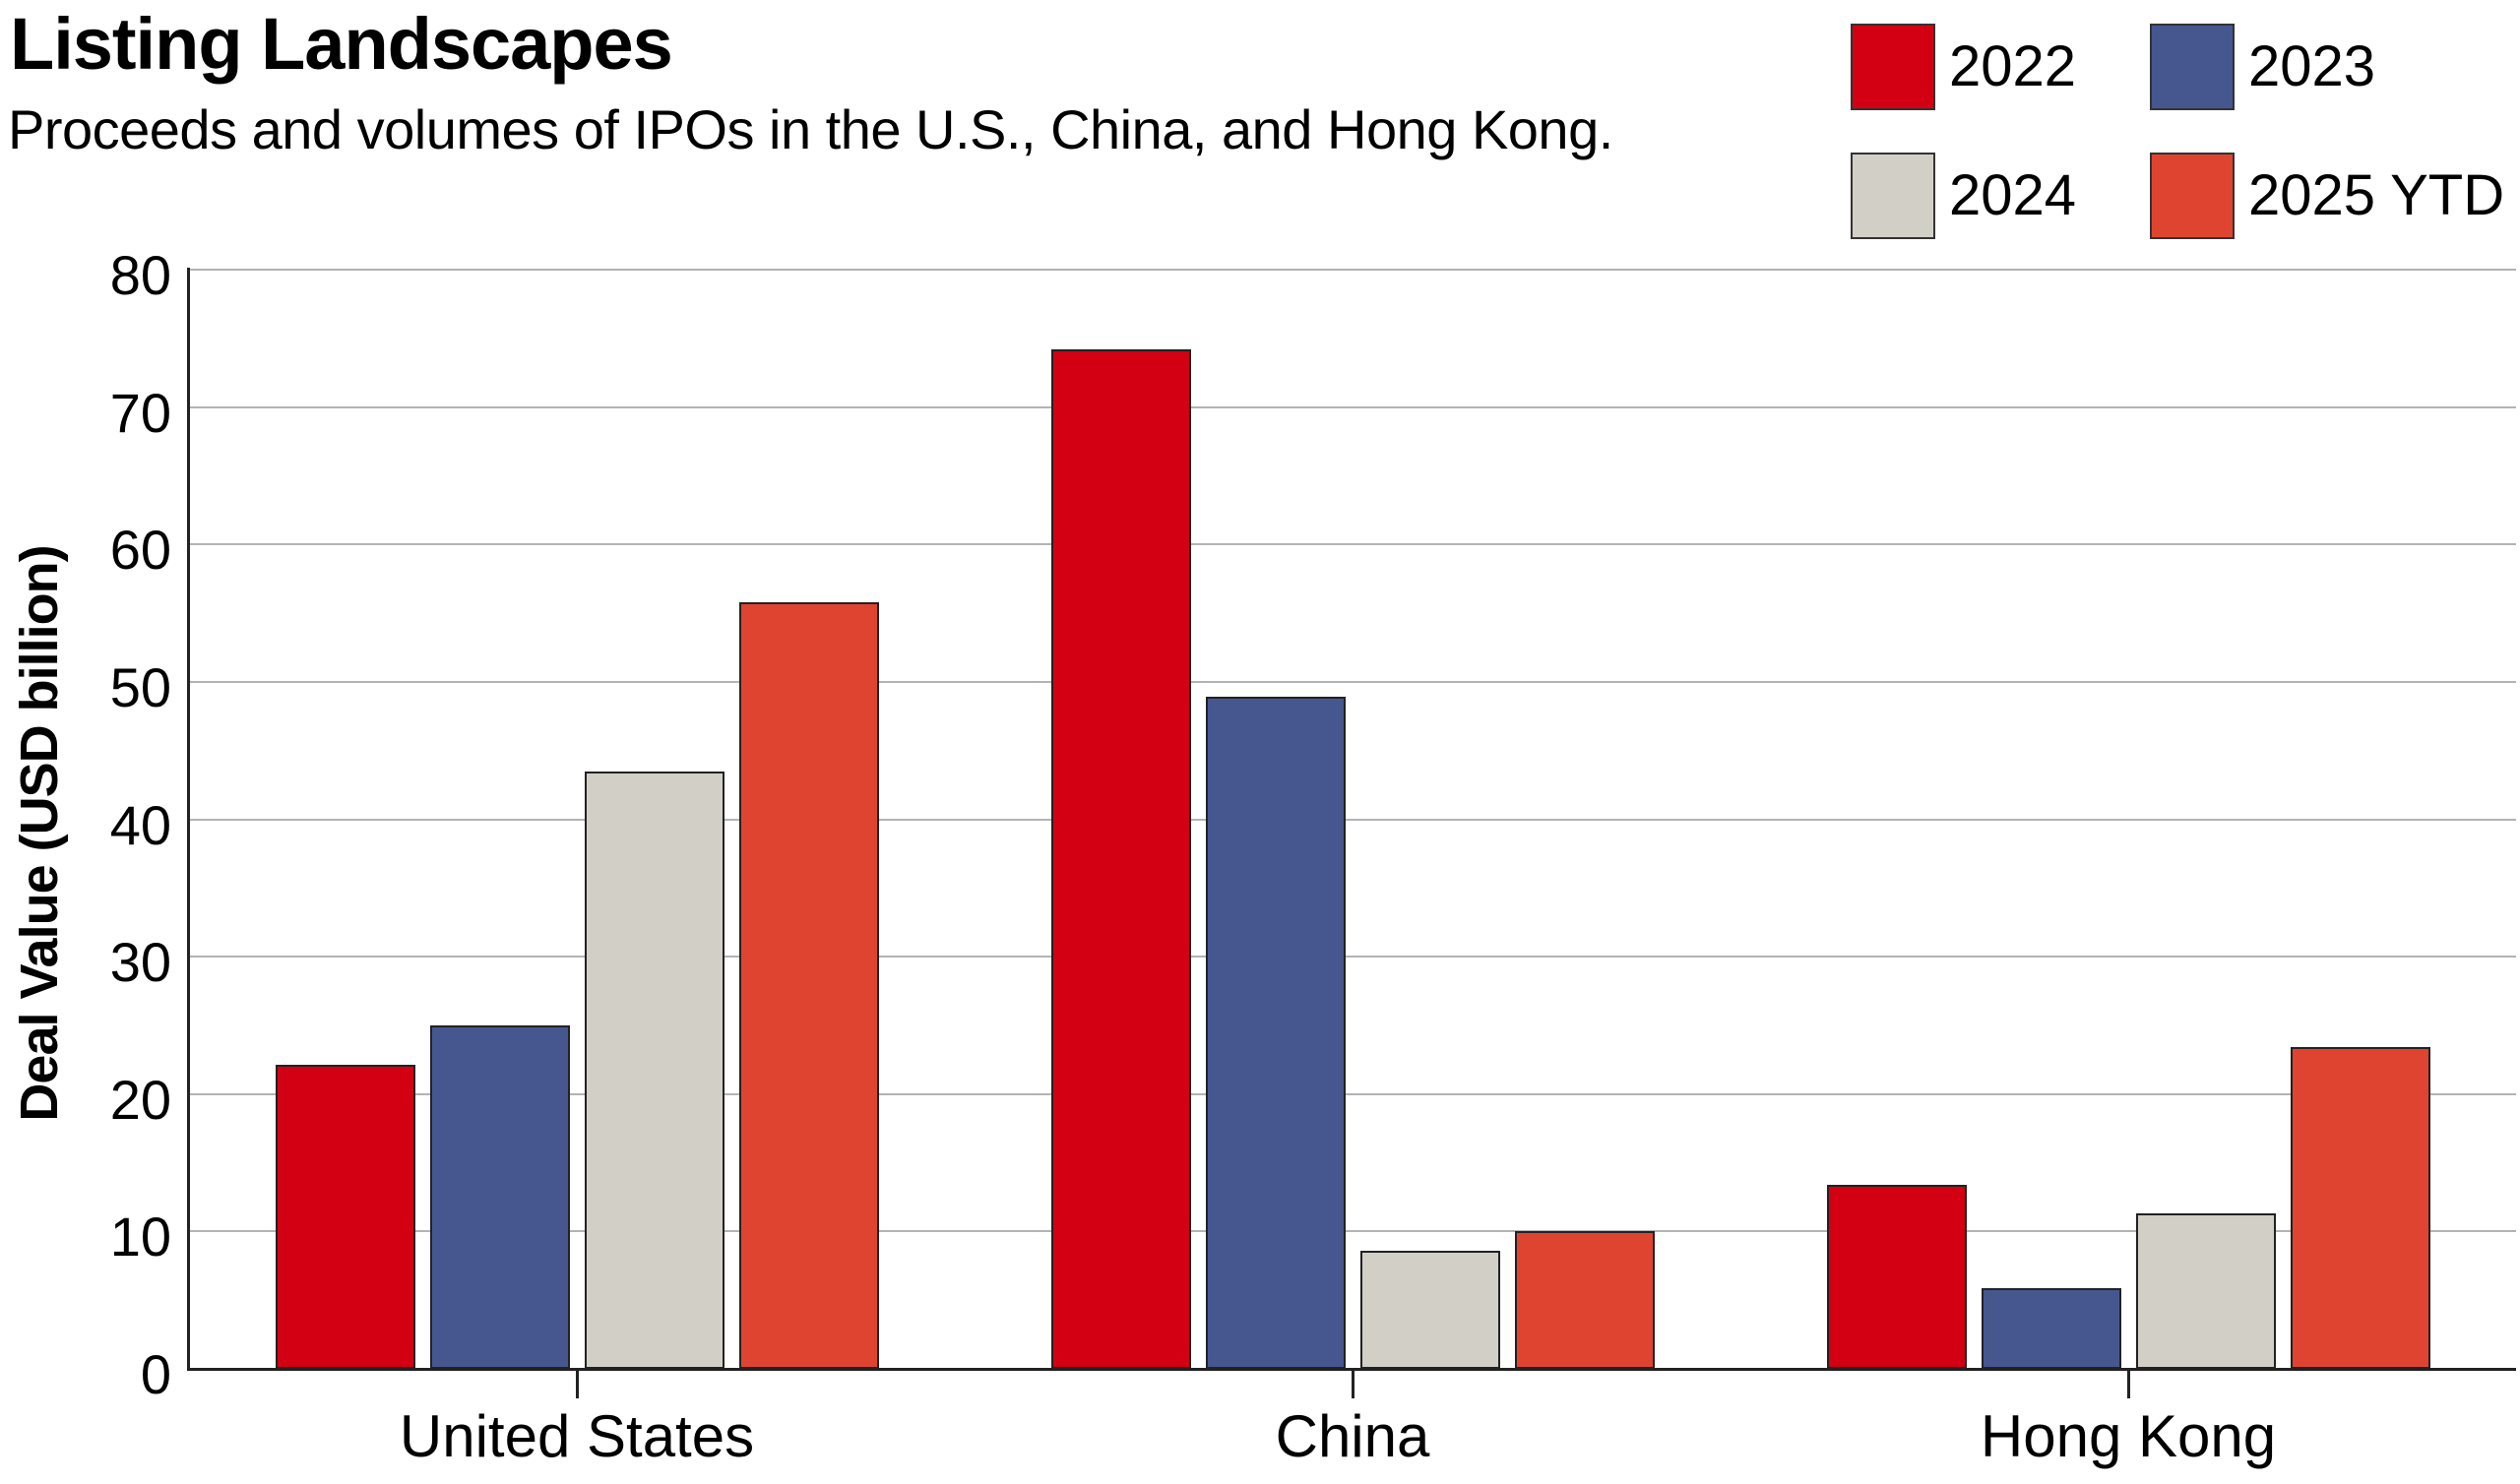 The width and height of the screenshot is (2520, 1484). What do you see at coordinates (2376, 195) in the screenshot?
I see `legend-label: 2025 YTD` at bounding box center [2376, 195].